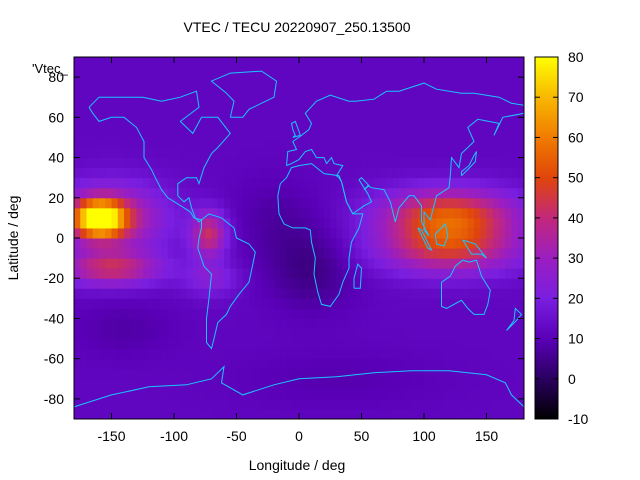 This screenshot has height=480, width=640. I want to click on colorbar-tick-label: 50, so click(576, 178).